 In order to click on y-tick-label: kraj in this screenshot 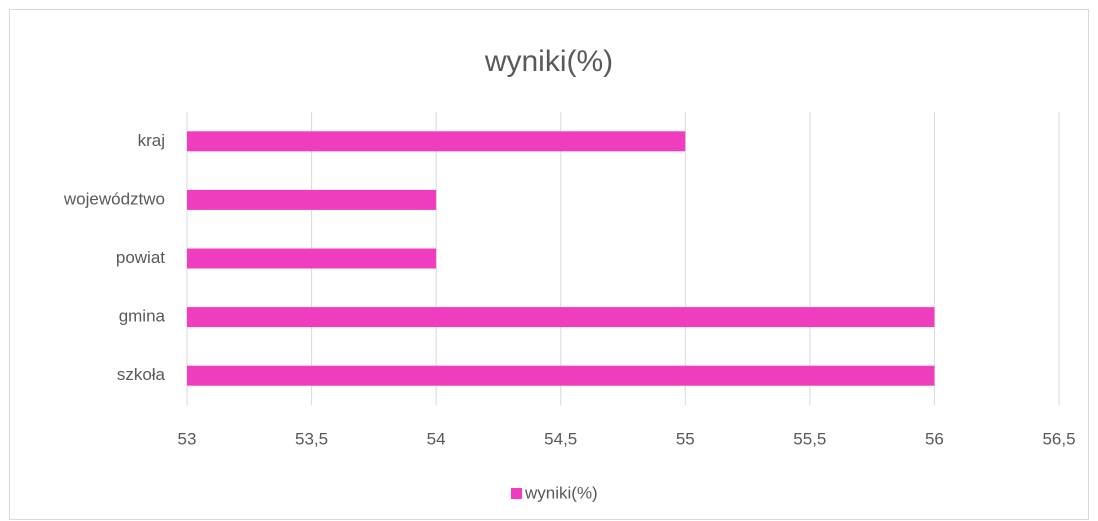, I will do `click(151, 140)`.